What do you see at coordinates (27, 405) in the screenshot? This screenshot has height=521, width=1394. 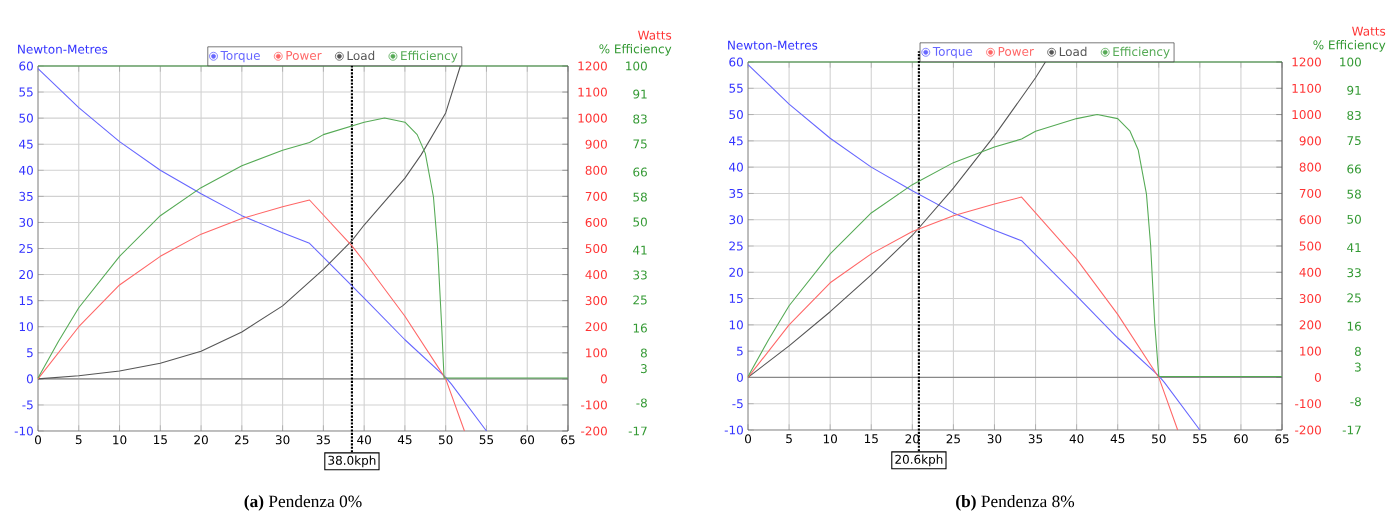 I see `y-tick-label: -5` at bounding box center [27, 405].